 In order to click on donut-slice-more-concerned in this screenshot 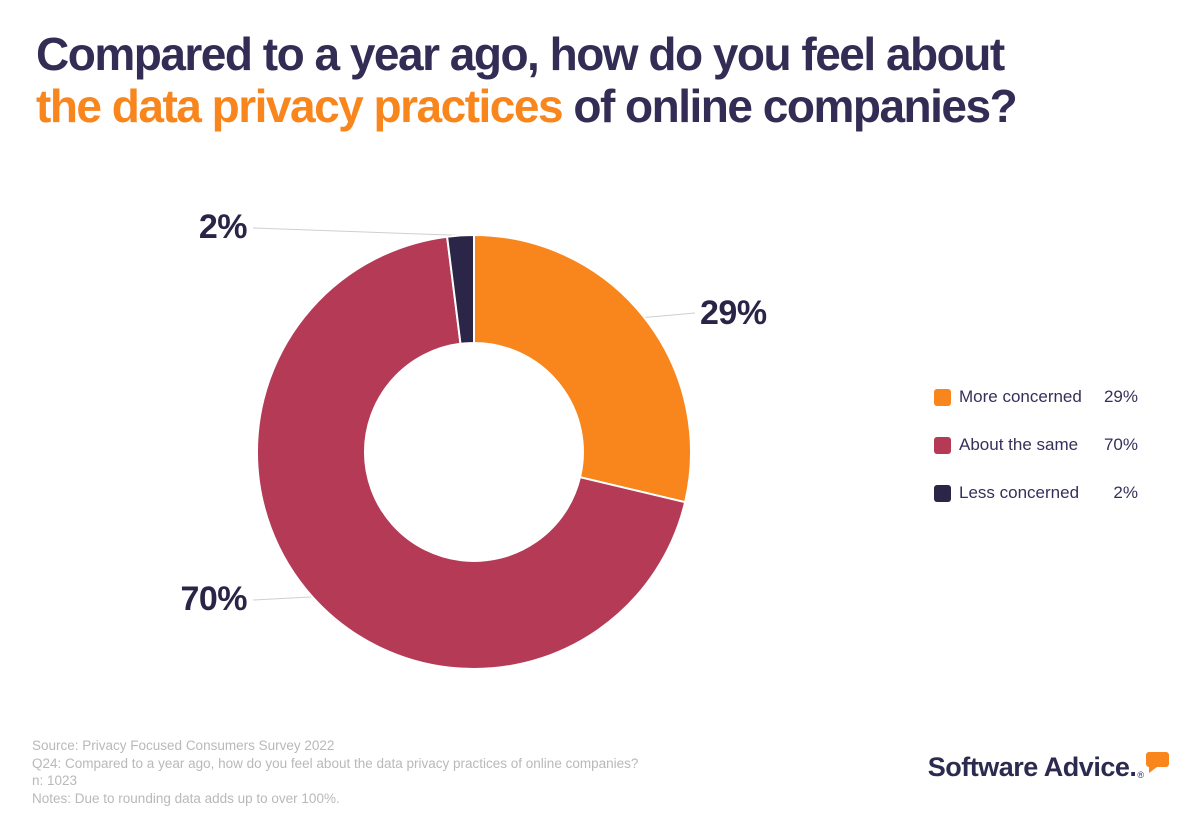, I will do `click(582, 369)`.